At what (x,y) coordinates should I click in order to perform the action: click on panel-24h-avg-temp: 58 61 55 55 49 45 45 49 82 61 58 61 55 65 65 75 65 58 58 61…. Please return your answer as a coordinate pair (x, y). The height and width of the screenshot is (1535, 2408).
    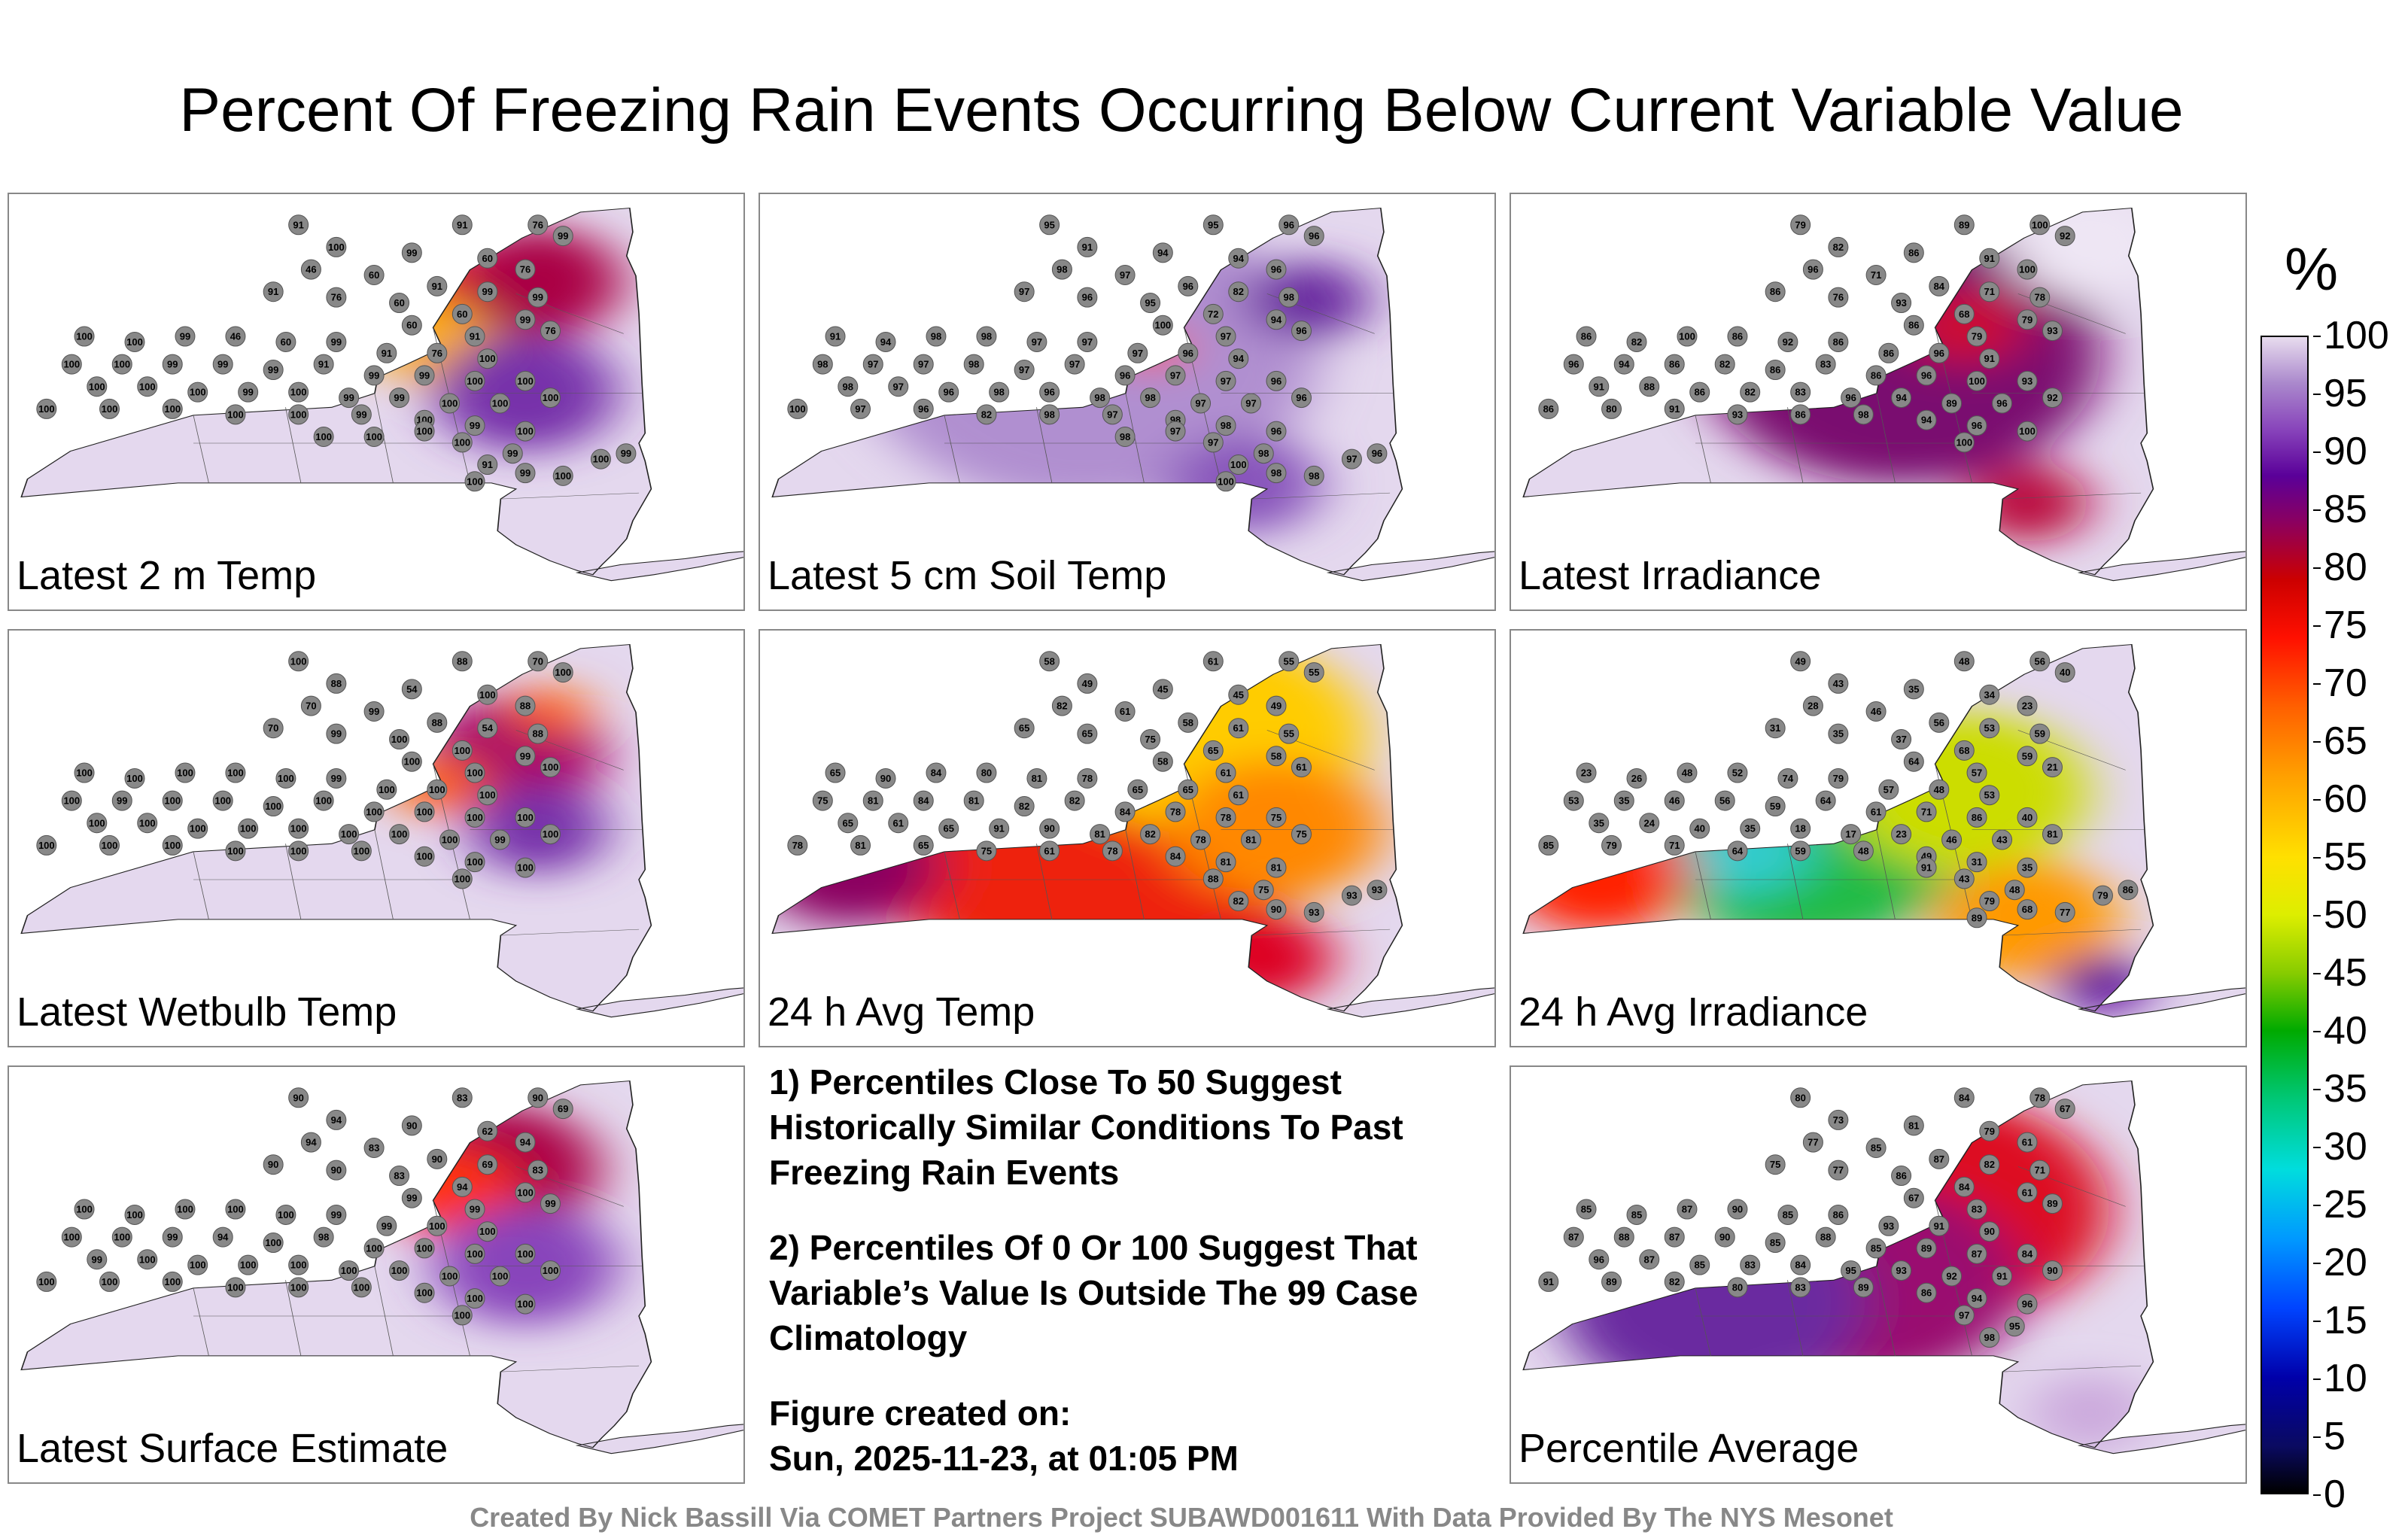
    Looking at the image, I should click on (1127, 838).